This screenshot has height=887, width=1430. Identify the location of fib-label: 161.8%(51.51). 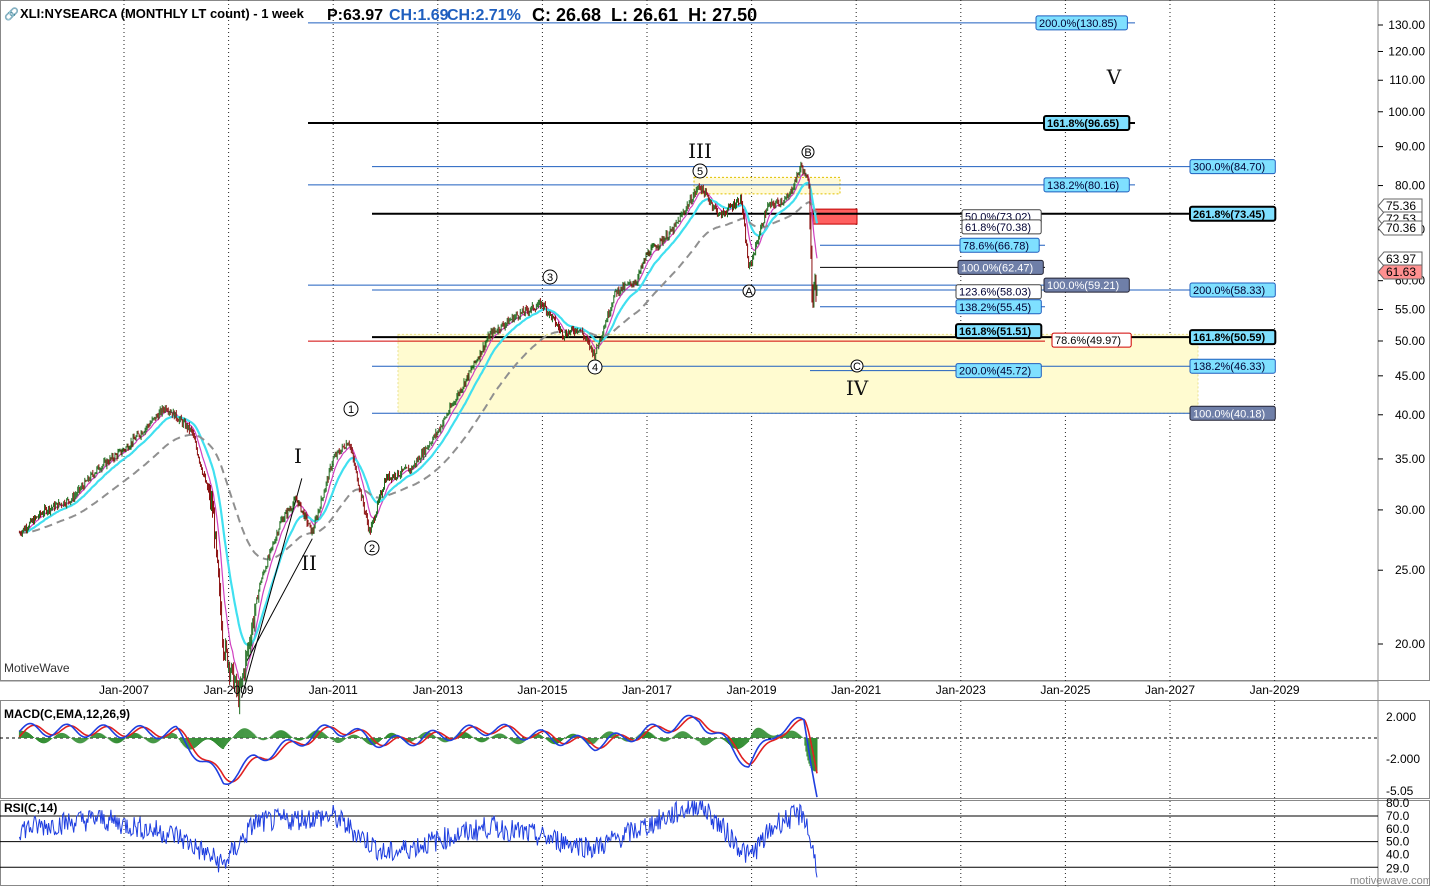
(995, 332).